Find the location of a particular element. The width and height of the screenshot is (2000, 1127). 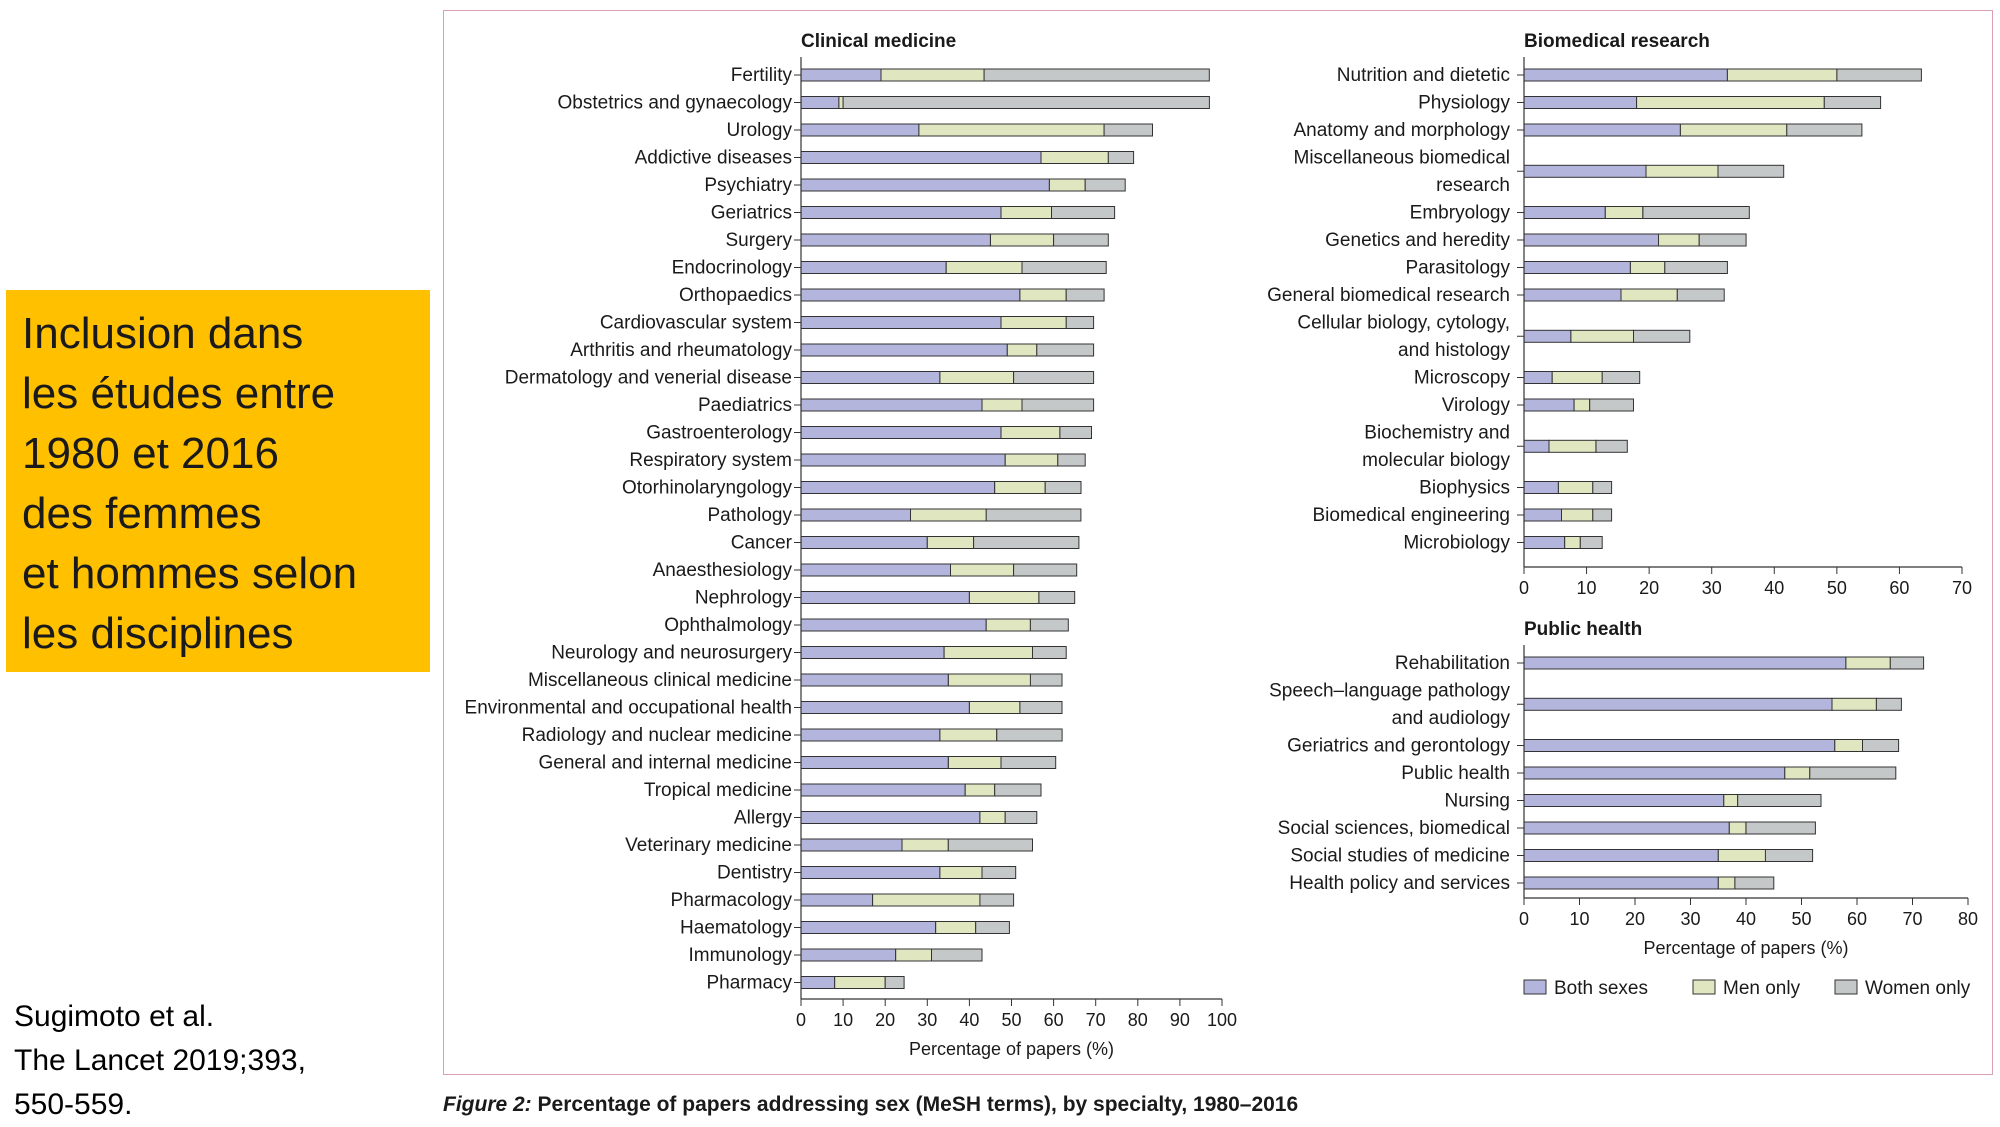

clinical-category-label: Nephrology is located at coordinates (744, 598).